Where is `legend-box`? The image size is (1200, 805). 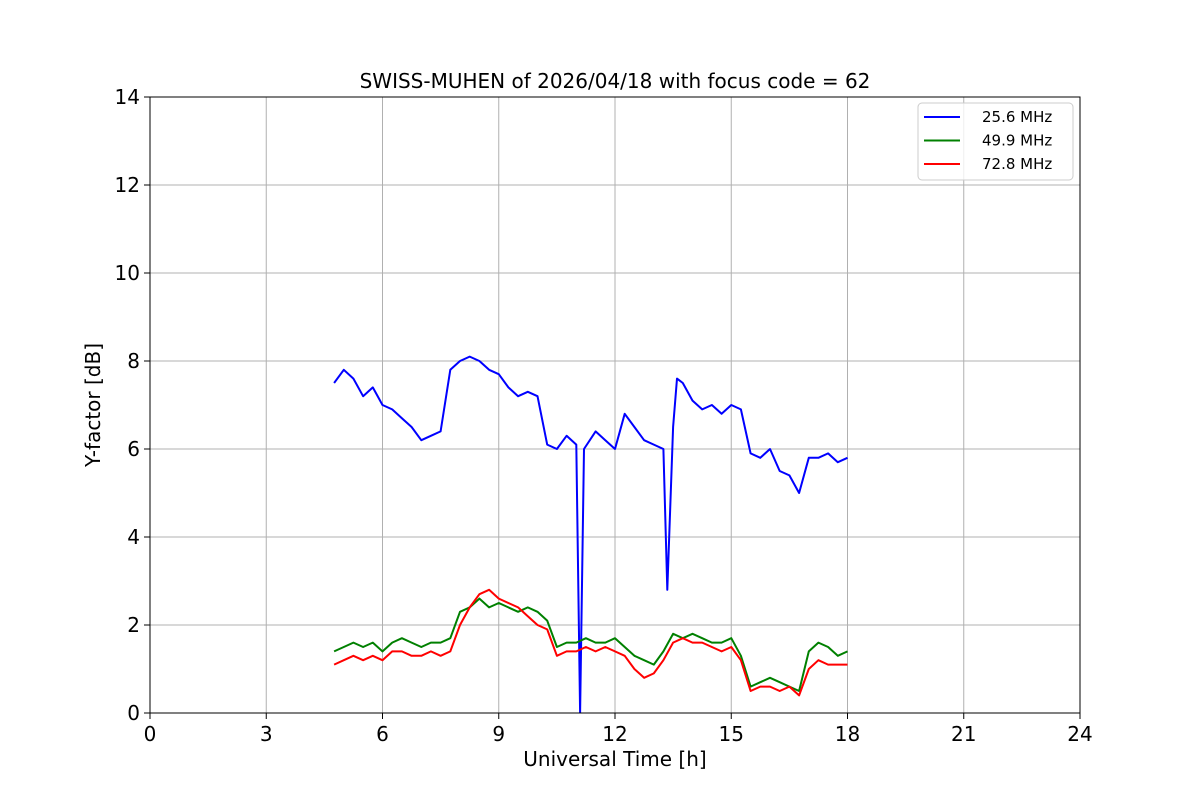 legend-box is located at coordinates (995, 141).